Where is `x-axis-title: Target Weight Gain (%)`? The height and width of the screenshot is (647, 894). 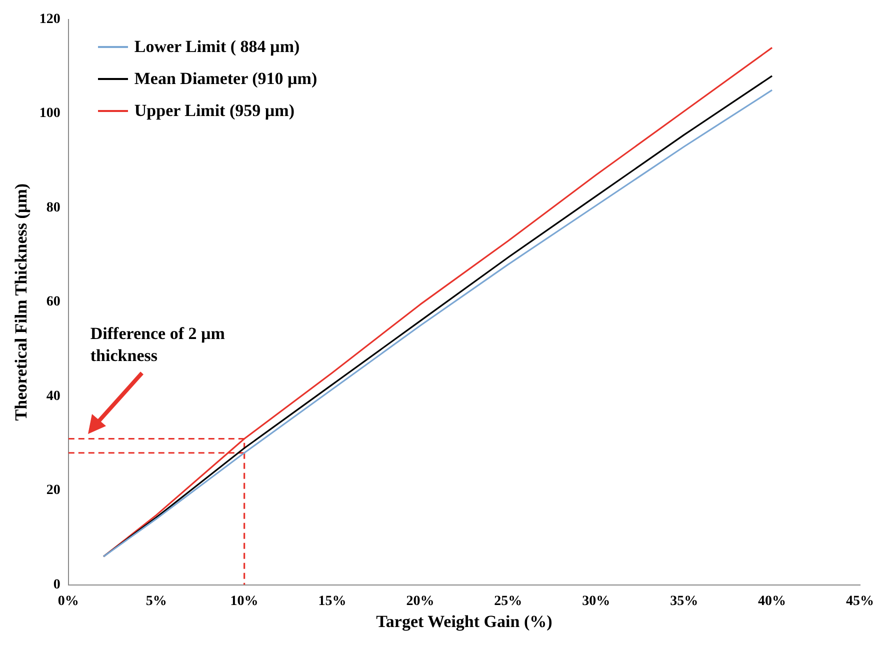 x-axis-title: Target Weight Gain (%) is located at coordinates (464, 622).